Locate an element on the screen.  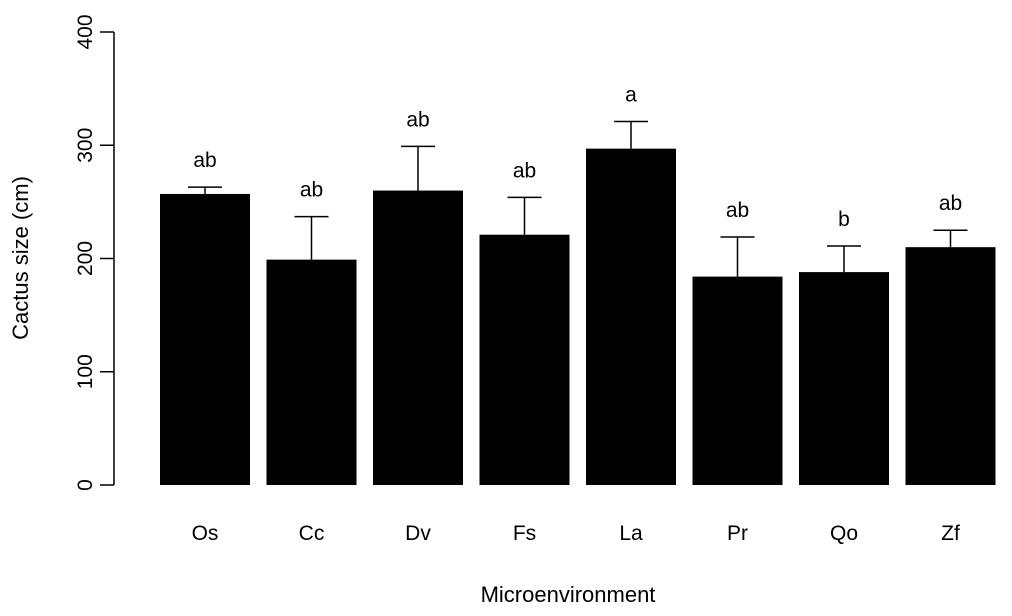
y-axis: 0 100 200 300 400 is located at coordinates (94, 252).